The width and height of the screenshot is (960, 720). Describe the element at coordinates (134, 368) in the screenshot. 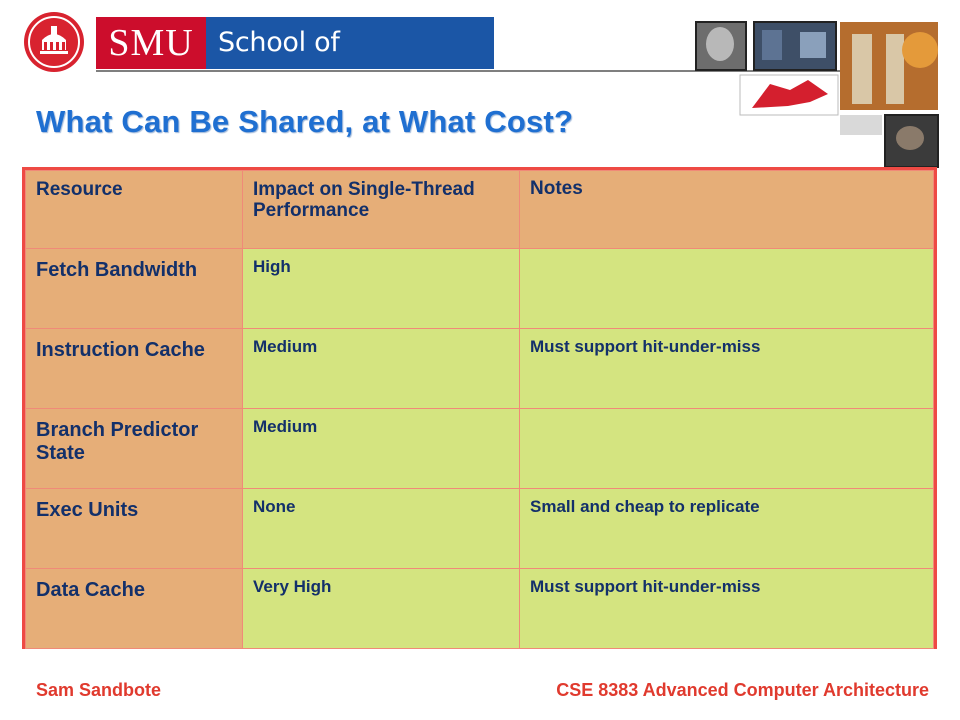

I see `resource-cell: Instruction Cache` at that location.